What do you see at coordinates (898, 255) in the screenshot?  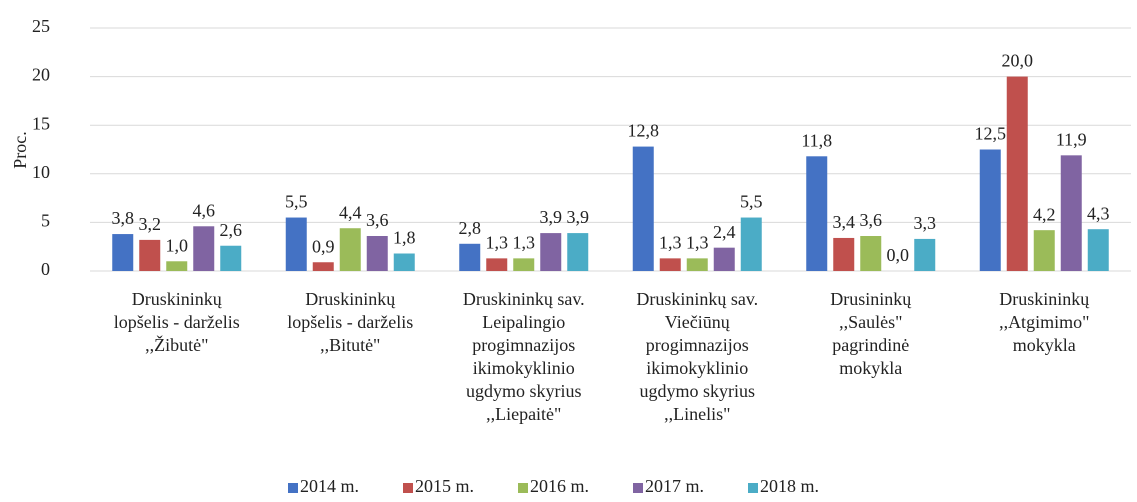 I see `data-label: 0,0` at bounding box center [898, 255].